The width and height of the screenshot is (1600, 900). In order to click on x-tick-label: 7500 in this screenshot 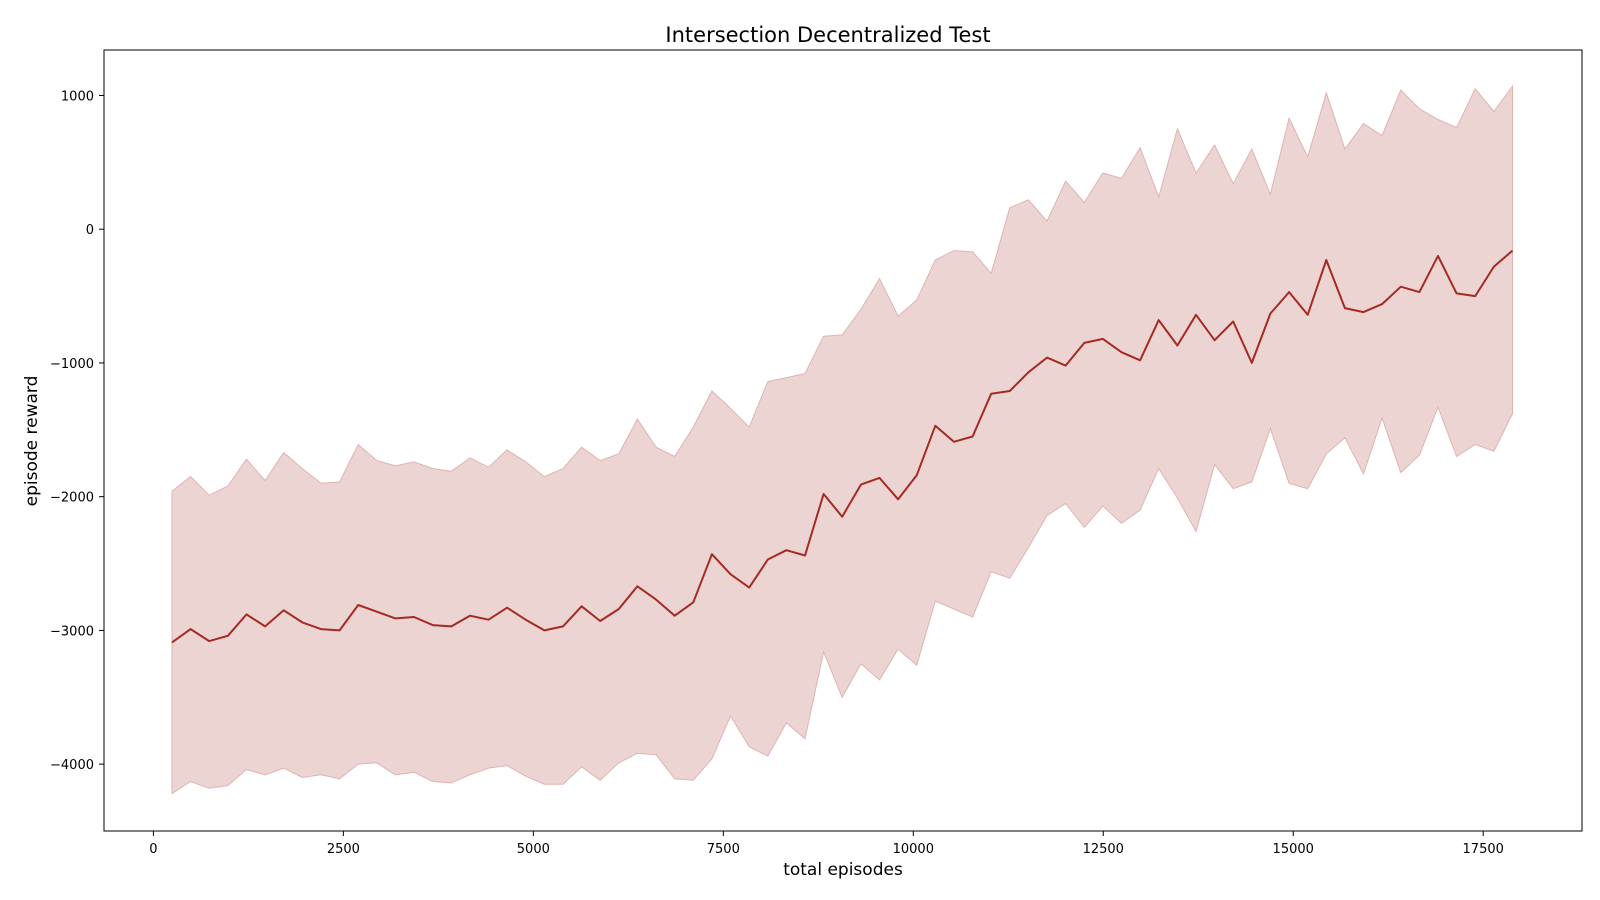, I will do `click(723, 849)`.